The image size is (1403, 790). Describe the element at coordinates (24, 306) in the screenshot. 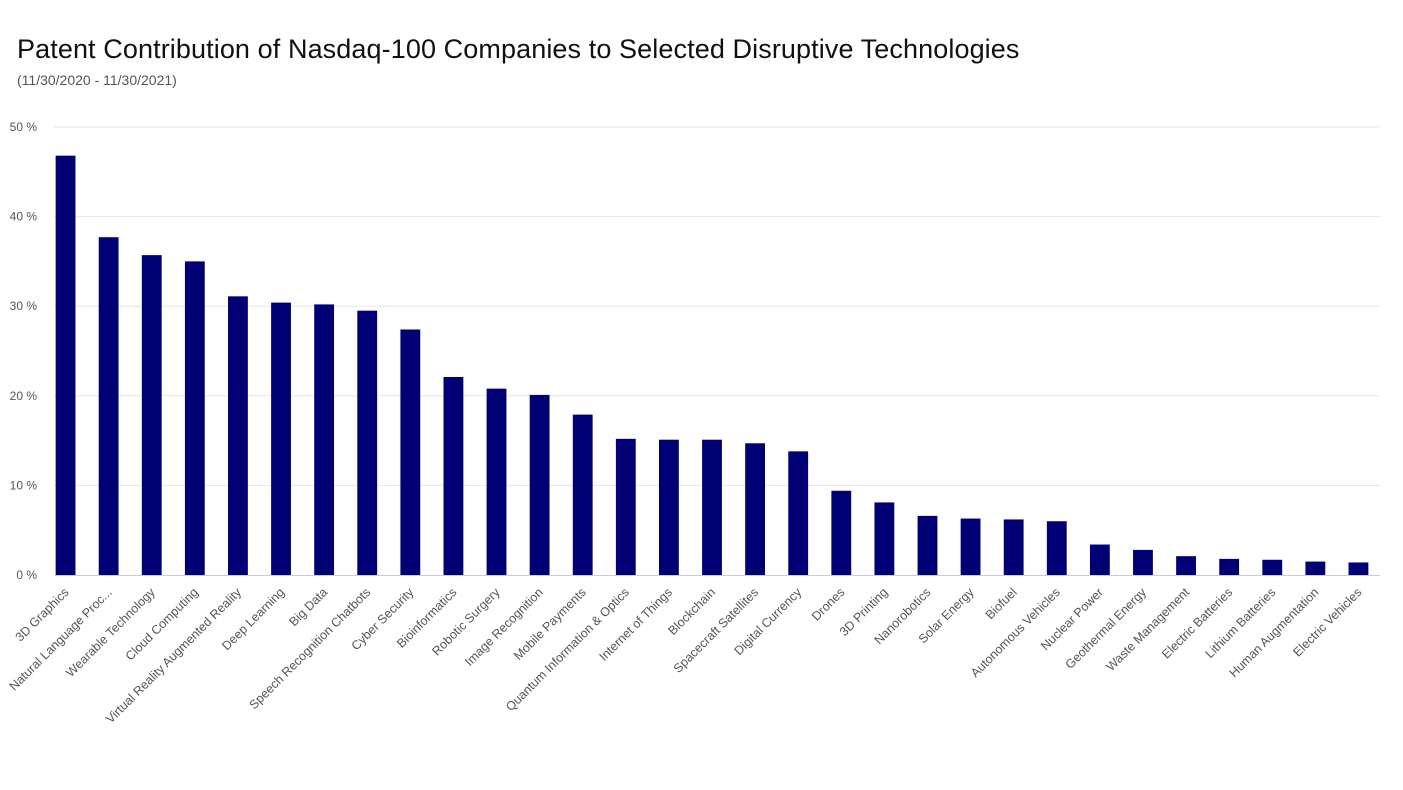

I see `y-tick-label: 30 %` at that location.